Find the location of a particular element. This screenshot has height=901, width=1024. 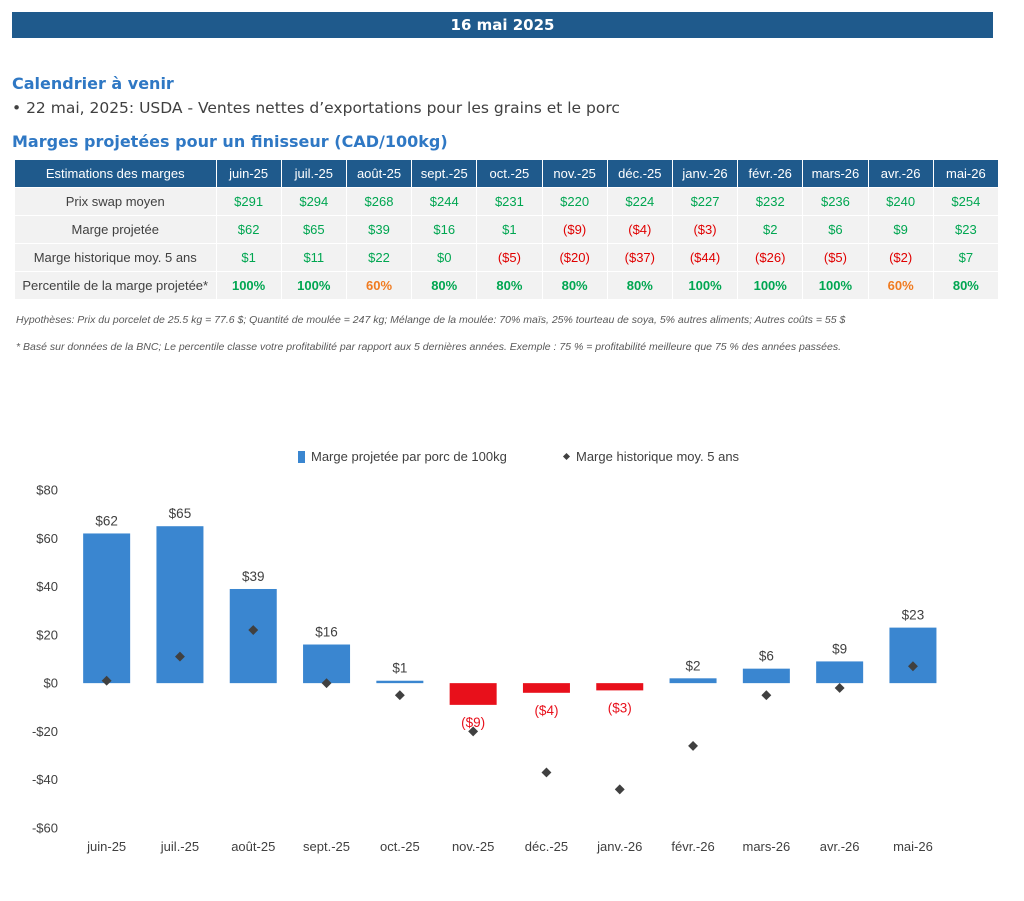

table-cell: ($20) is located at coordinates (575, 257).